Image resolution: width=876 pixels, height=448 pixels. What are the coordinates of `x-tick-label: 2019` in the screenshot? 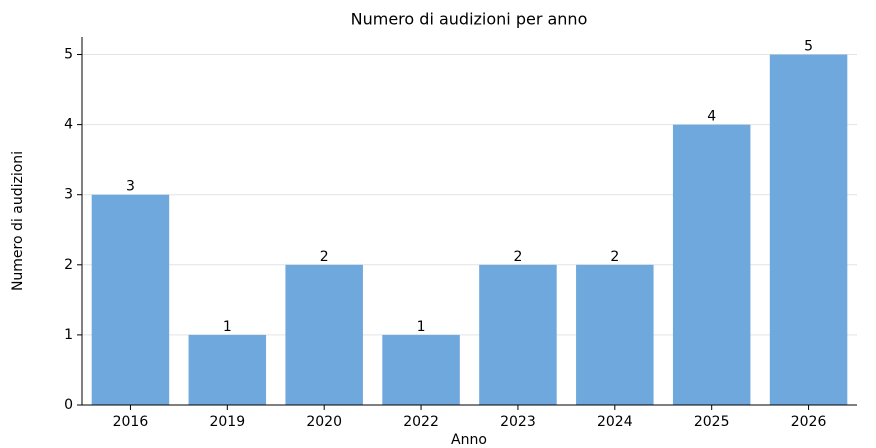 It's located at (227, 422).